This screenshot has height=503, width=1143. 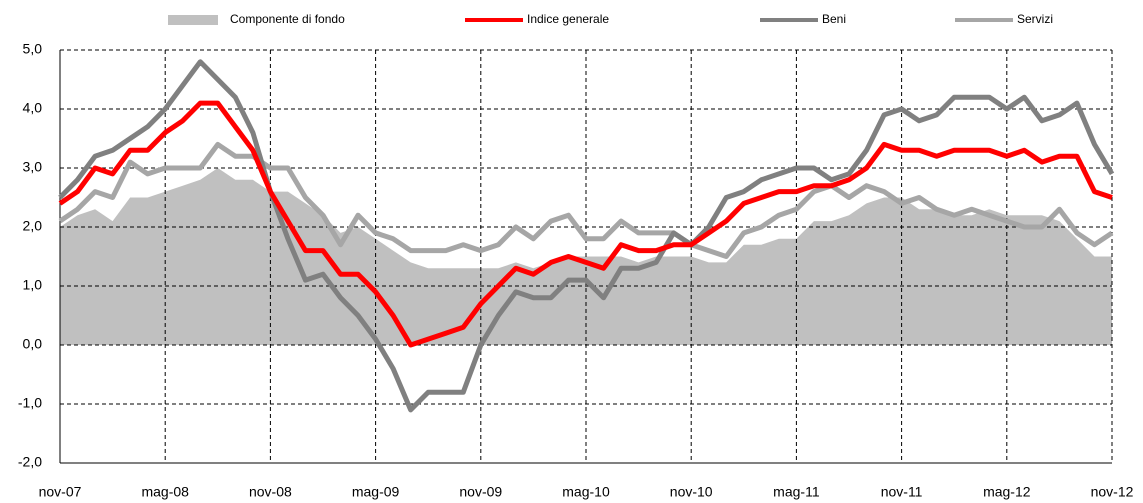 What do you see at coordinates (691, 492) in the screenshot?
I see `x-tick-label: nov-10` at bounding box center [691, 492].